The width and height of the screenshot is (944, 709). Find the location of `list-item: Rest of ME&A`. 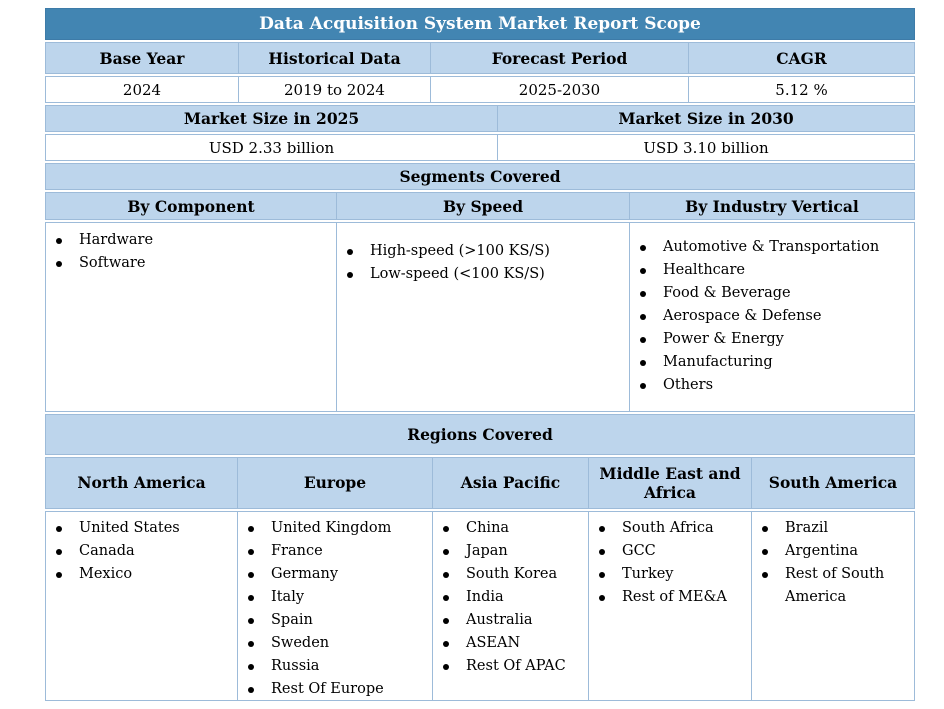

list-item: Rest of ME&A is located at coordinates (670, 597).